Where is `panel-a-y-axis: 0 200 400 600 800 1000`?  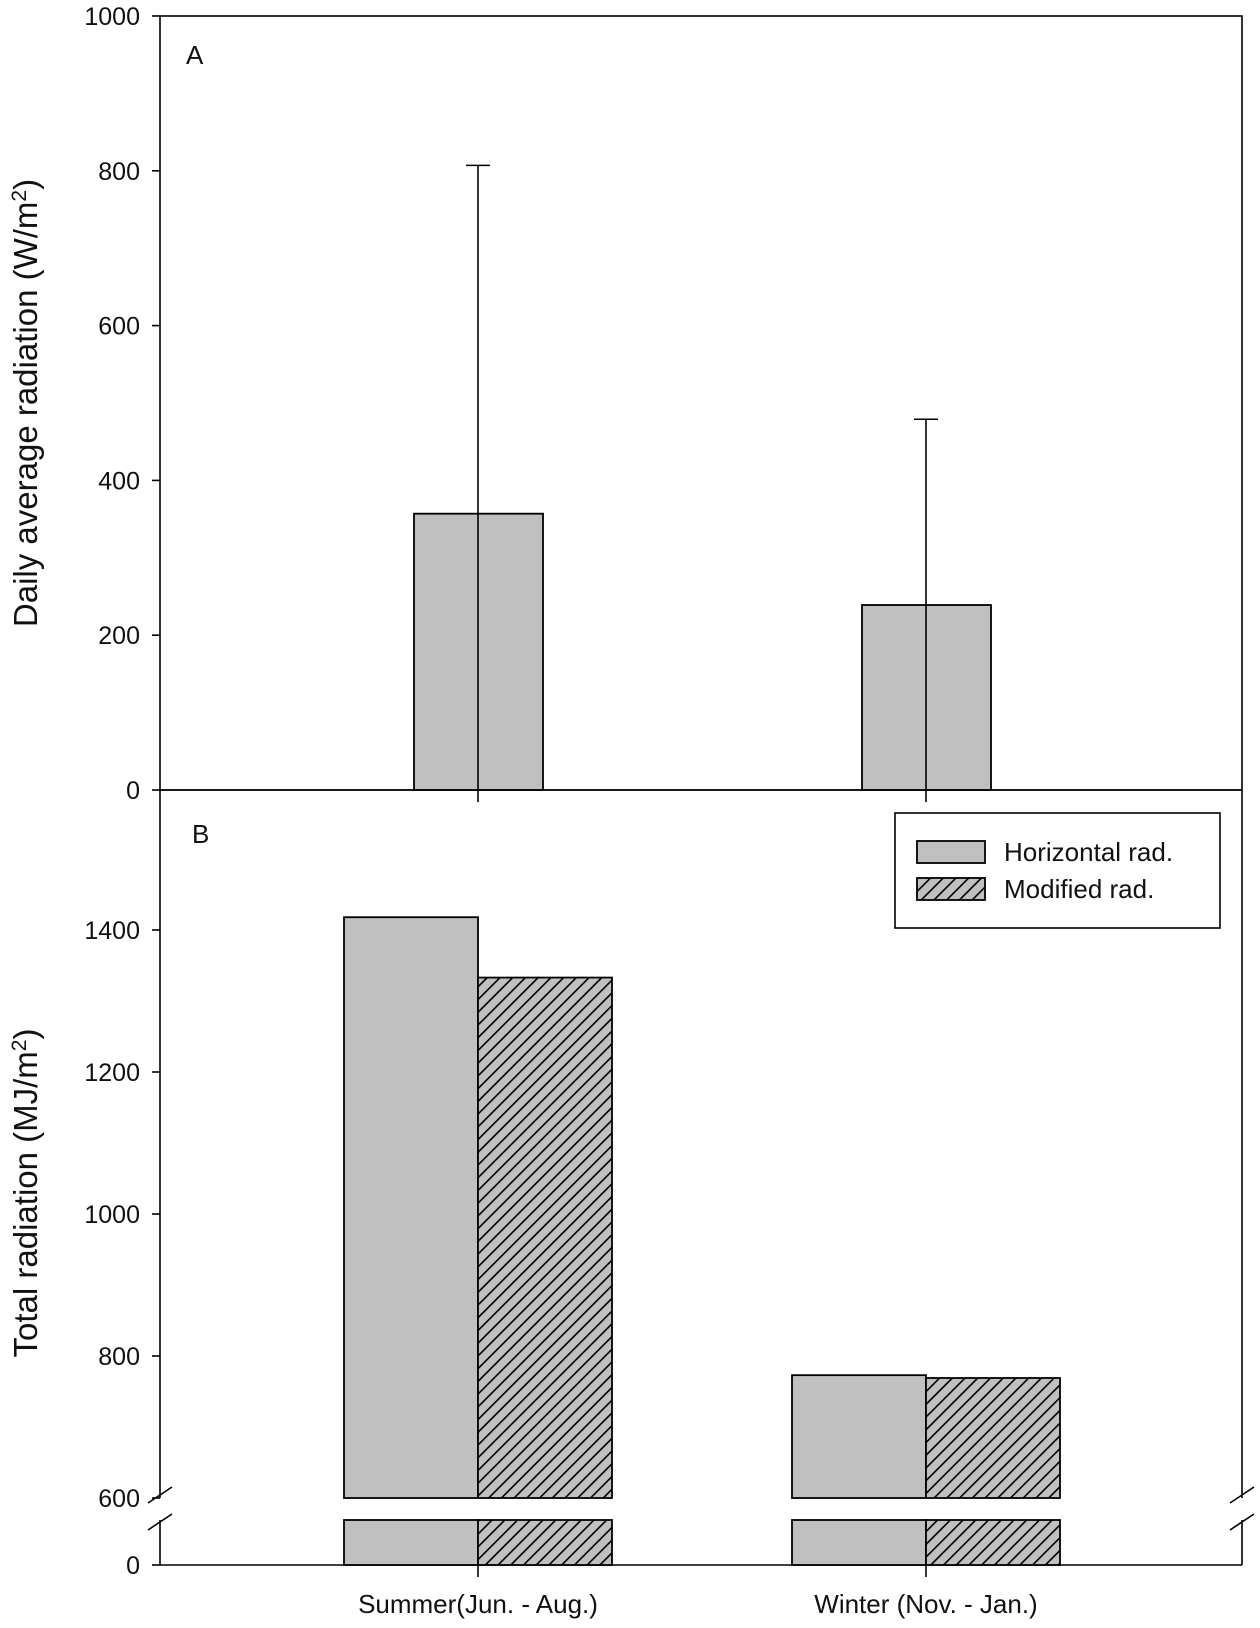 panel-a-y-axis: 0 200 400 600 800 1000 is located at coordinates (122, 404).